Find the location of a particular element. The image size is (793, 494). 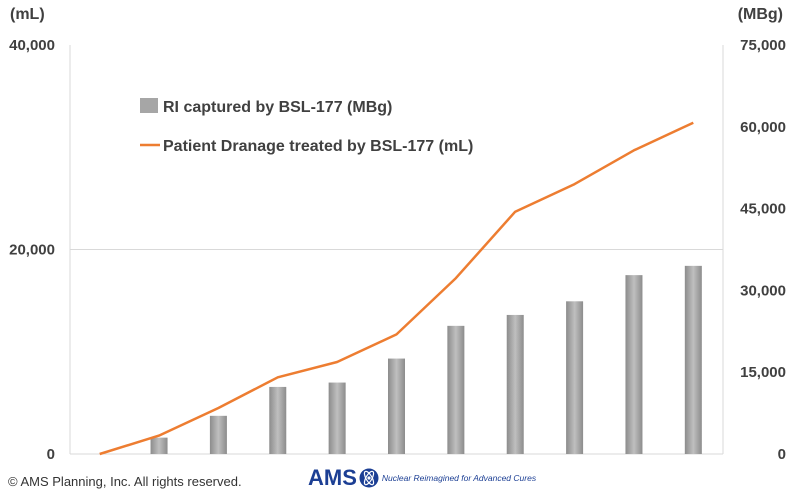

left-axis-unit: (mL) is located at coordinates (27, 14).